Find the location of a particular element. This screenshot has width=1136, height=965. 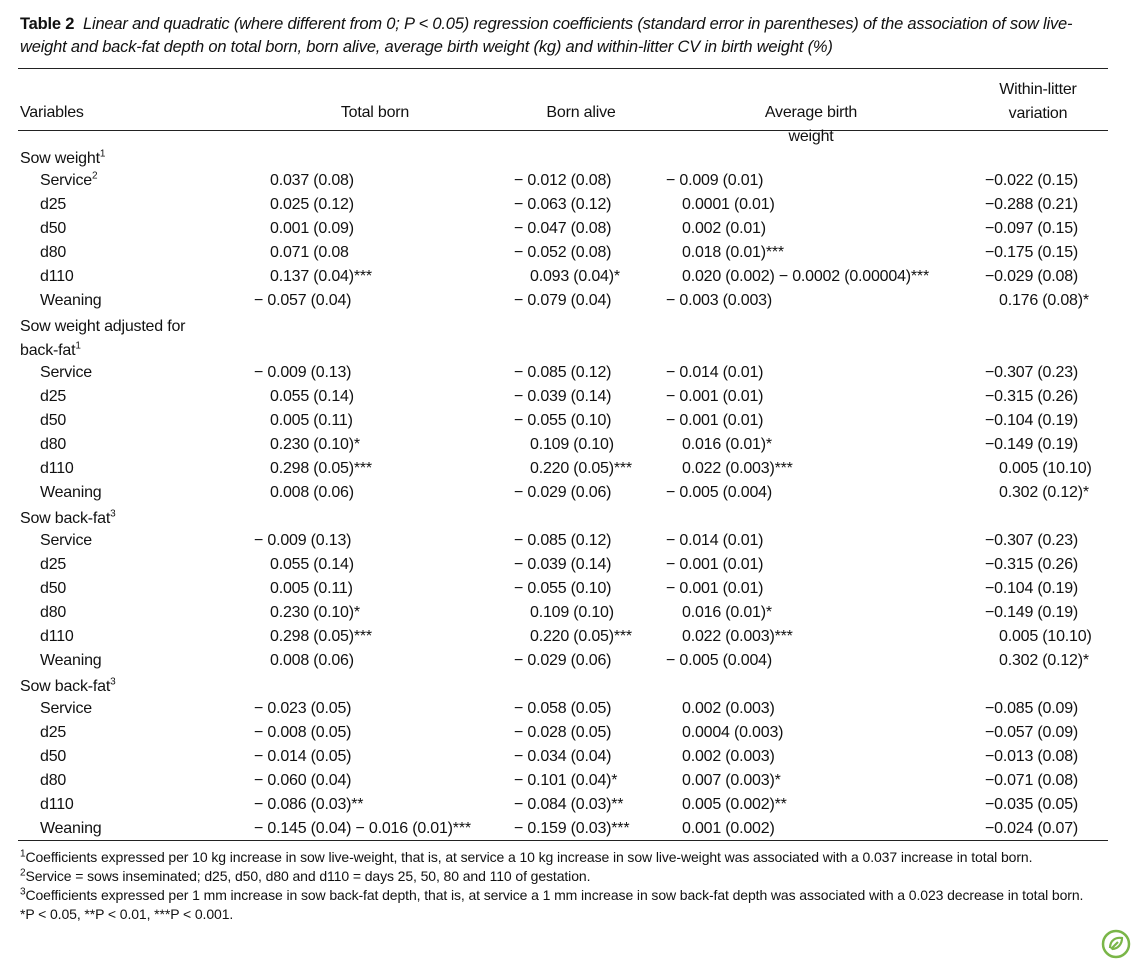

footnote-text: *P < 0.05, **P < 0.01, ***P < 0.001. is located at coordinates (127, 914).